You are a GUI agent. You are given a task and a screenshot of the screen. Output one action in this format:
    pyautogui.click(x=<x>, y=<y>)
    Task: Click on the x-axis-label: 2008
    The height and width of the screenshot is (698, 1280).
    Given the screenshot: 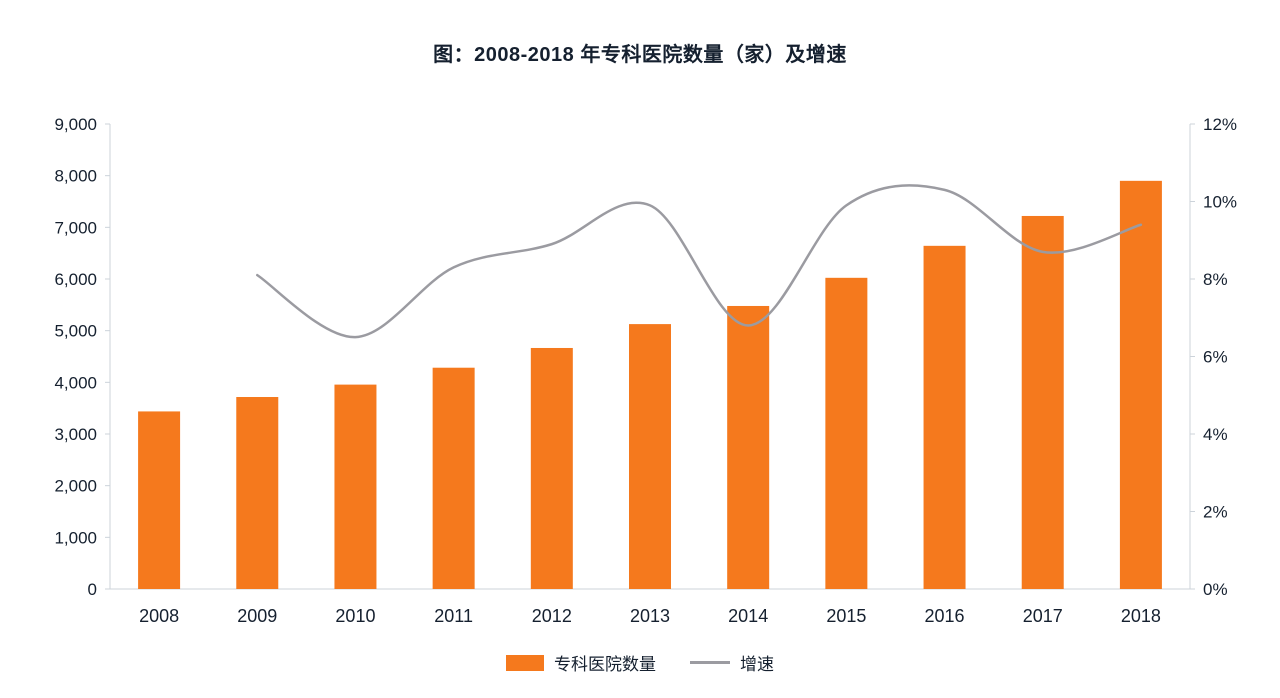 What is the action you would take?
    pyautogui.click(x=159, y=616)
    